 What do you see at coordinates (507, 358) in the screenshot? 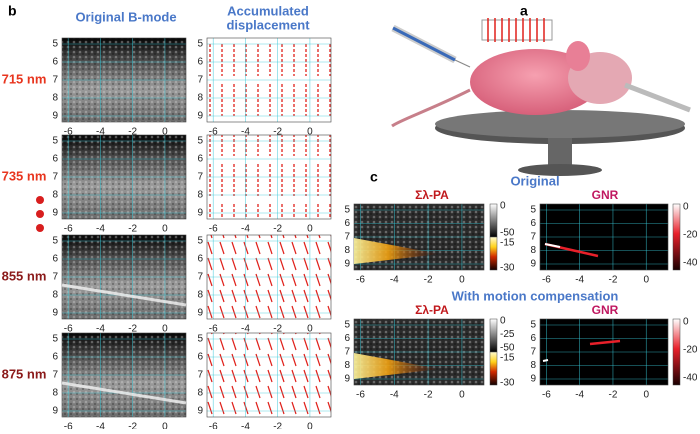
I see `colorbar-tick-label: -15` at bounding box center [507, 358].